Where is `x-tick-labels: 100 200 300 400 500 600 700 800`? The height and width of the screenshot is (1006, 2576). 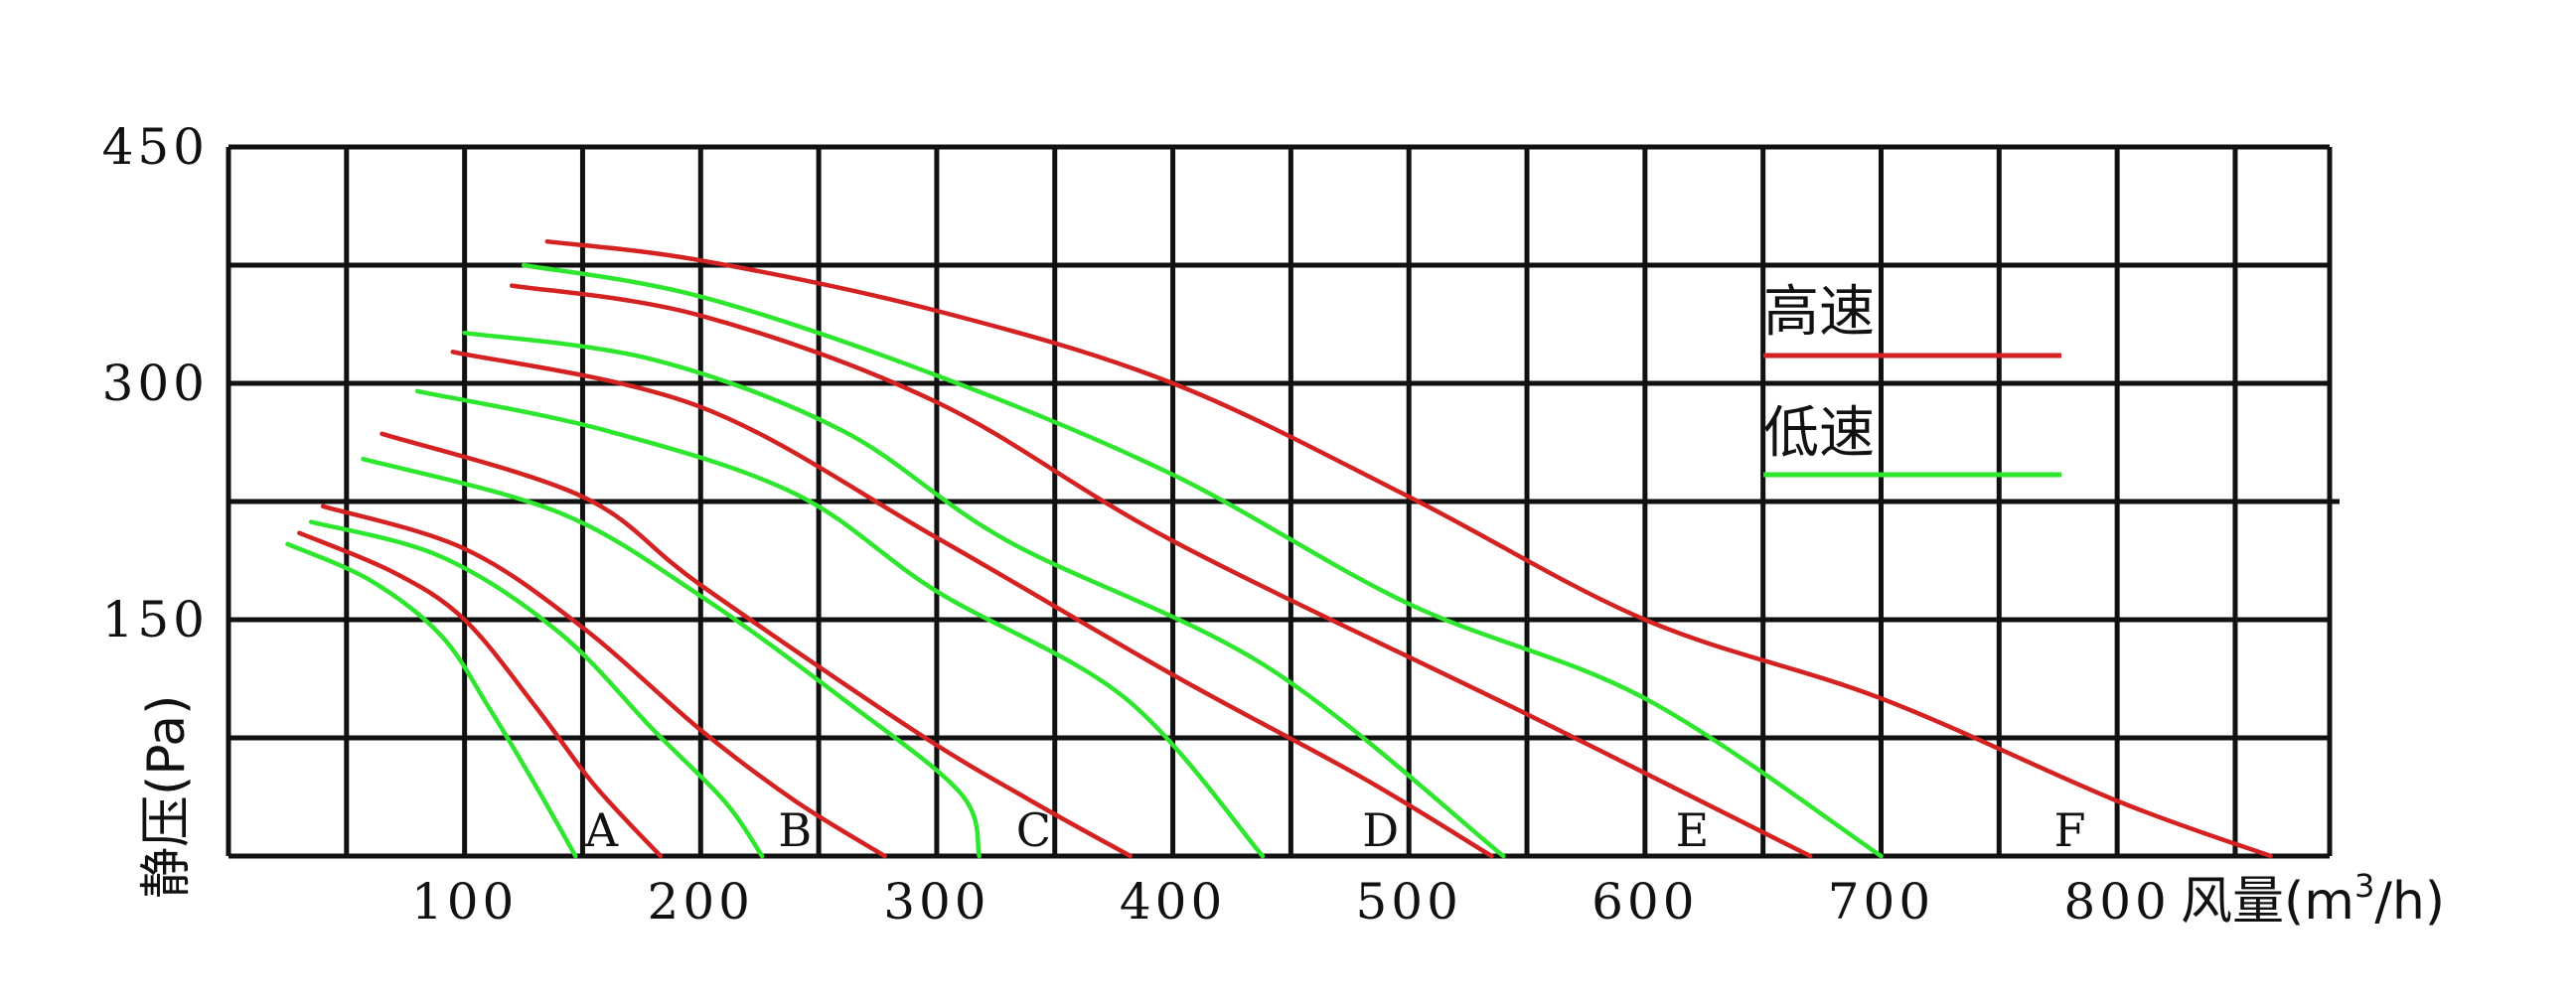 x-tick-labels: 100 200 300 400 500 600 700 800 is located at coordinates (1290, 902).